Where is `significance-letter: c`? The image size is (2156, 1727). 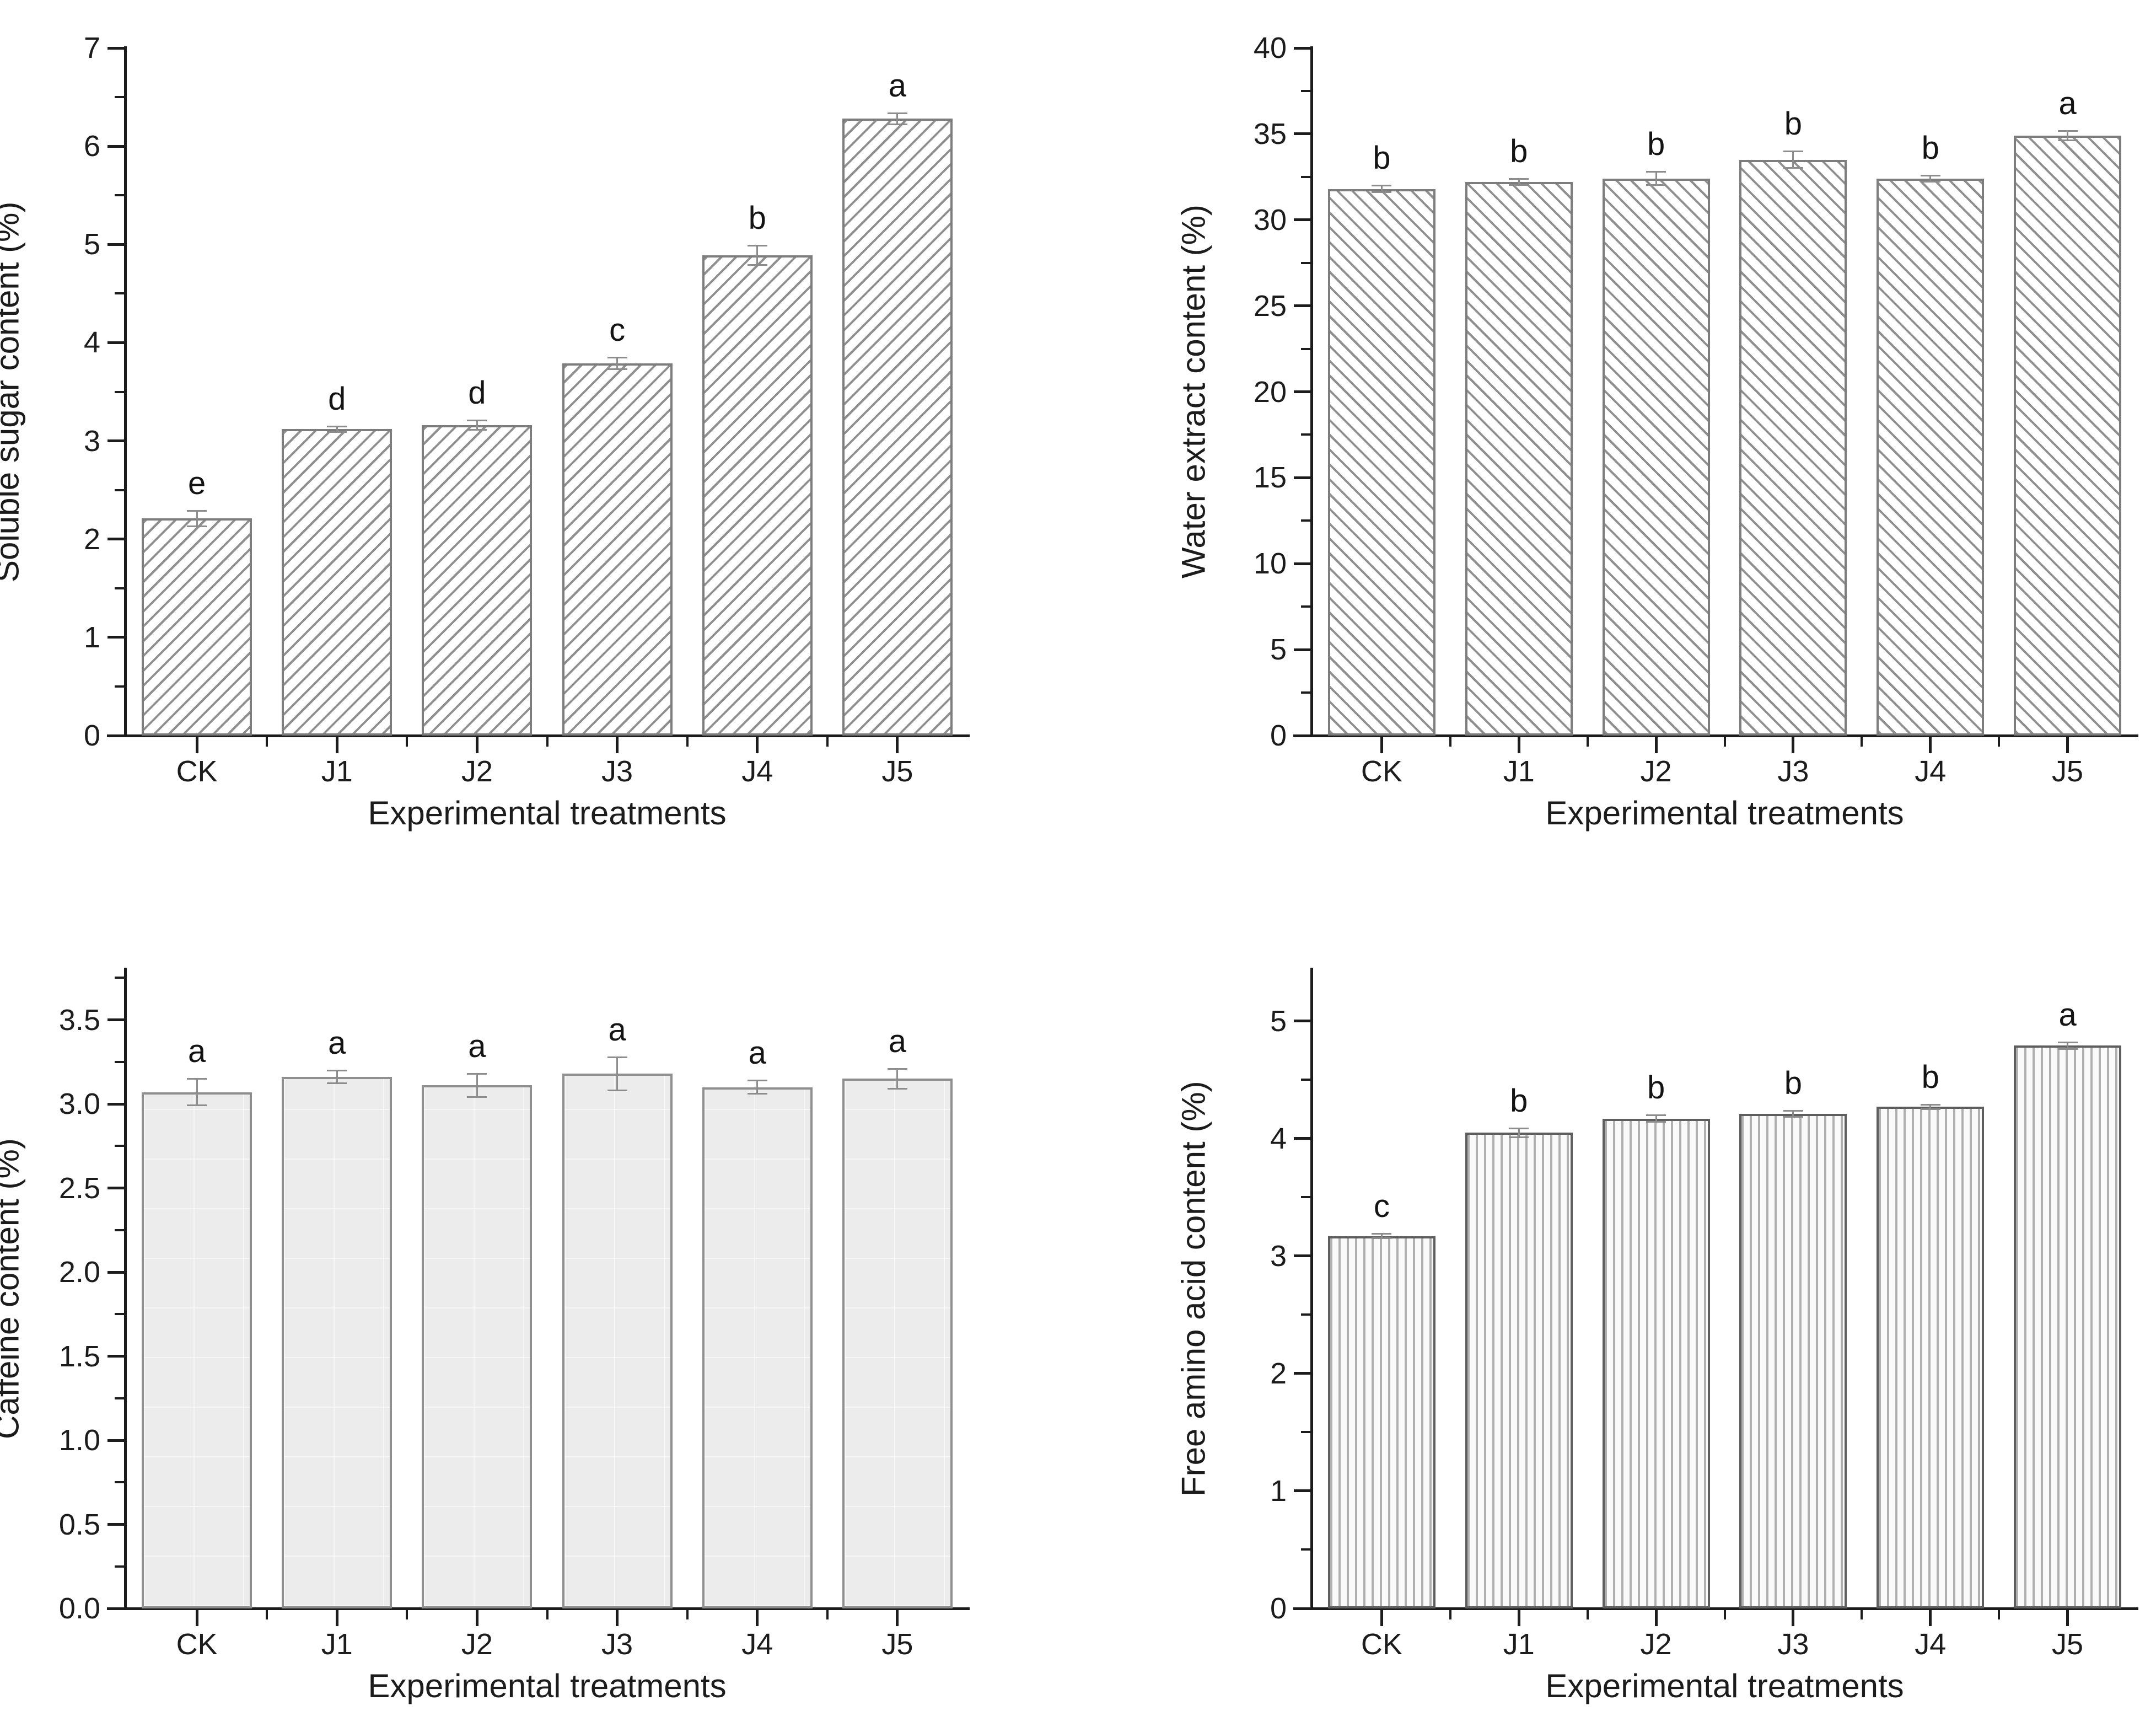
significance-letter: c is located at coordinates (617, 330).